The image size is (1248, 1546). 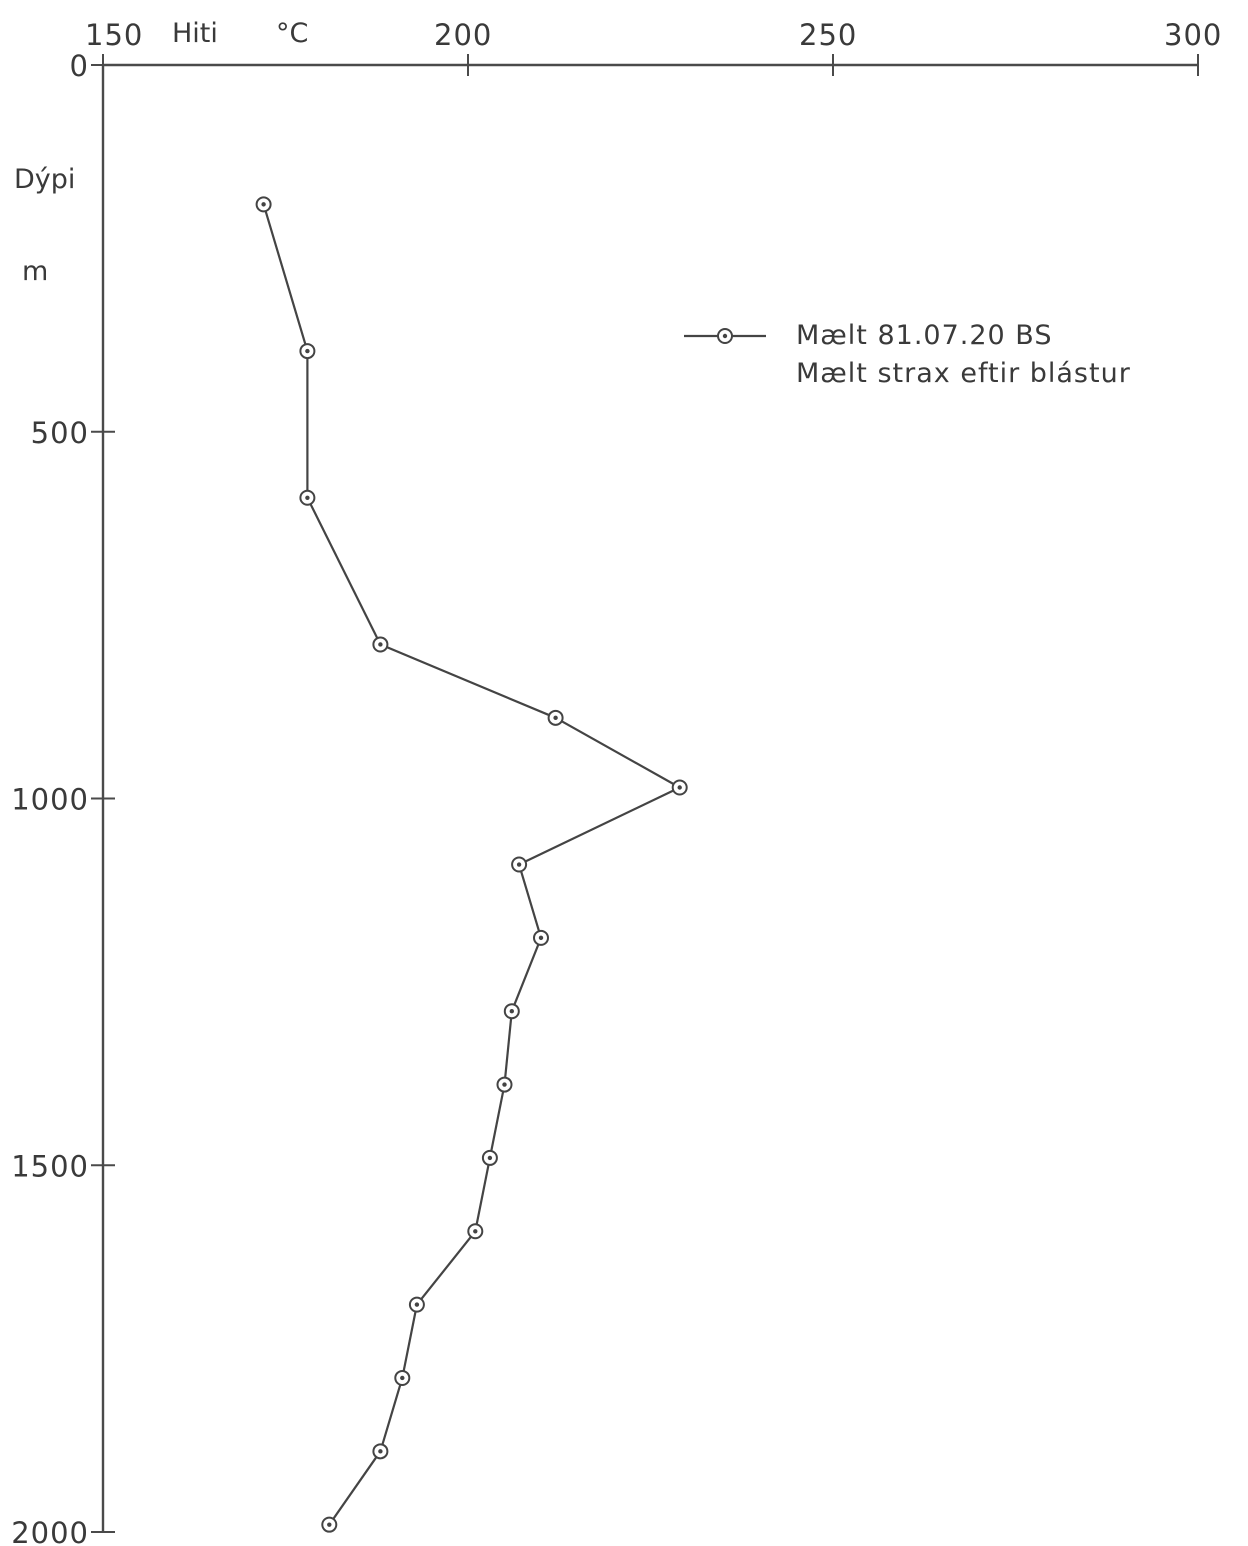 What do you see at coordinates (828, 35) in the screenshot?
I see `x-tick-label: 250` at bounding box center [828, 35].